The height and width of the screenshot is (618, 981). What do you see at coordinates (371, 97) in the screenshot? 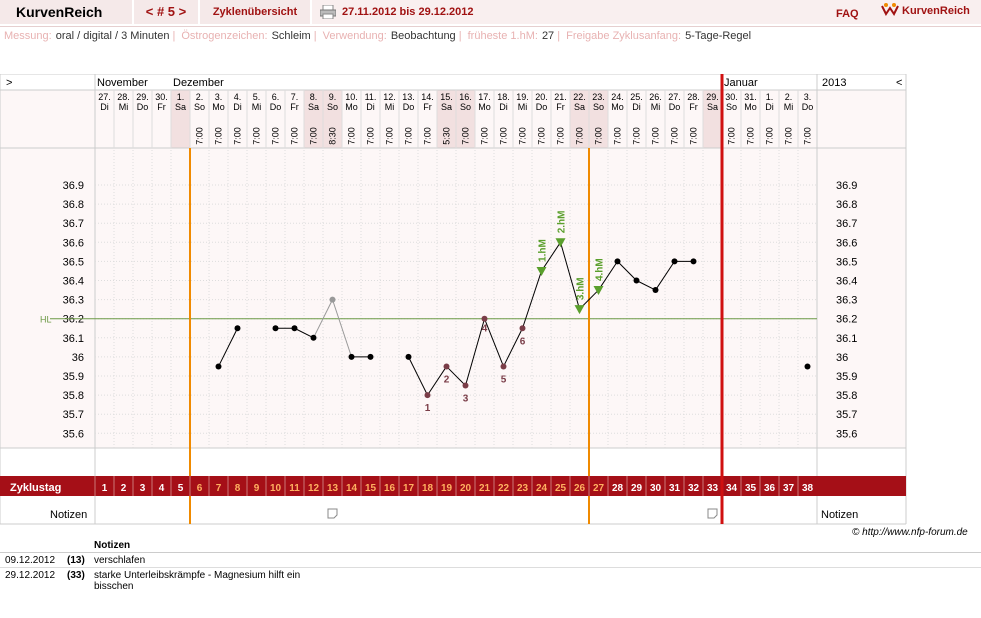
I see `date-label: 11.` at bounding box center [371, 97].